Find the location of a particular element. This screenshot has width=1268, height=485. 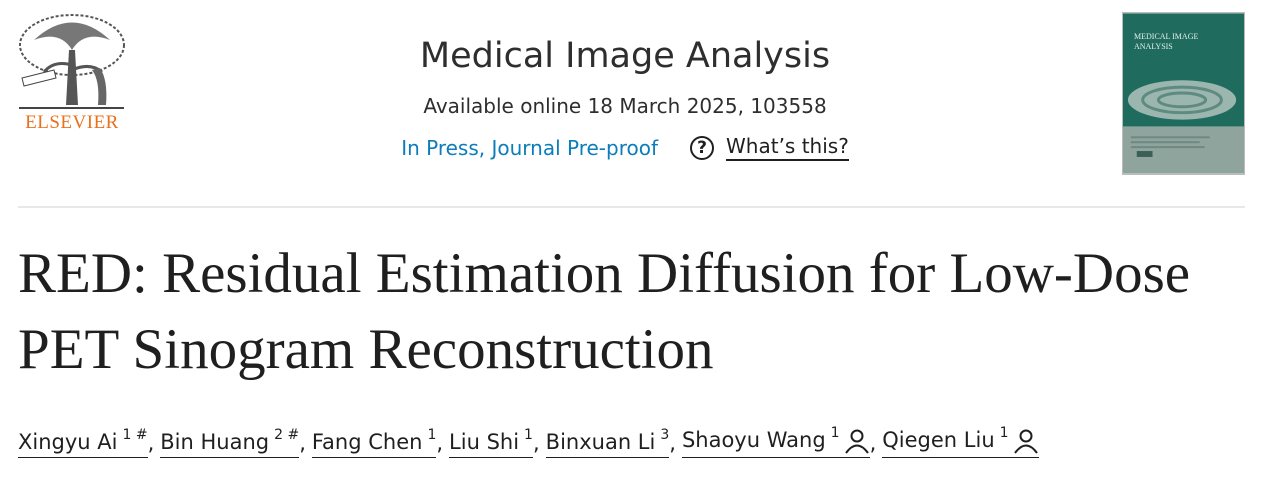

publisher-logo is located at coordinates (72, 61).